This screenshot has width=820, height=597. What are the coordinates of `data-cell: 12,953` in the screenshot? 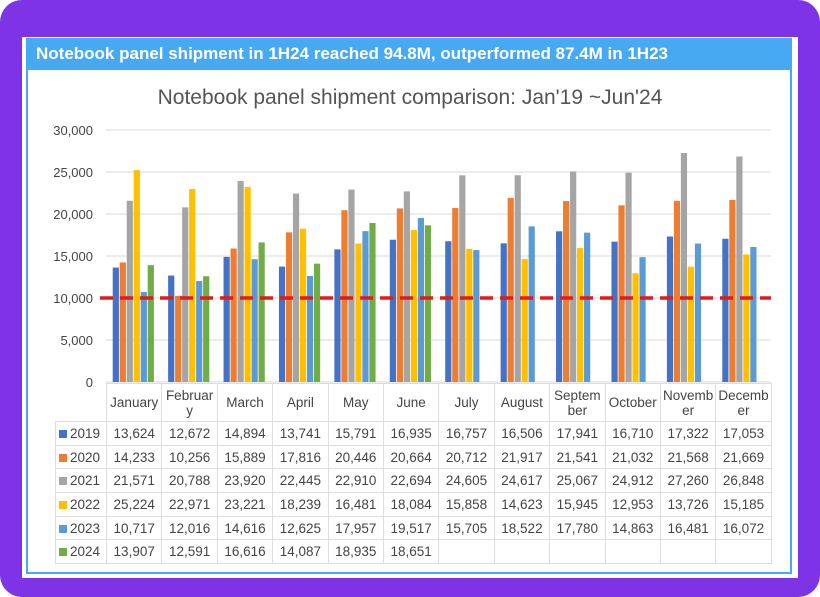 It's located at (632, 504).